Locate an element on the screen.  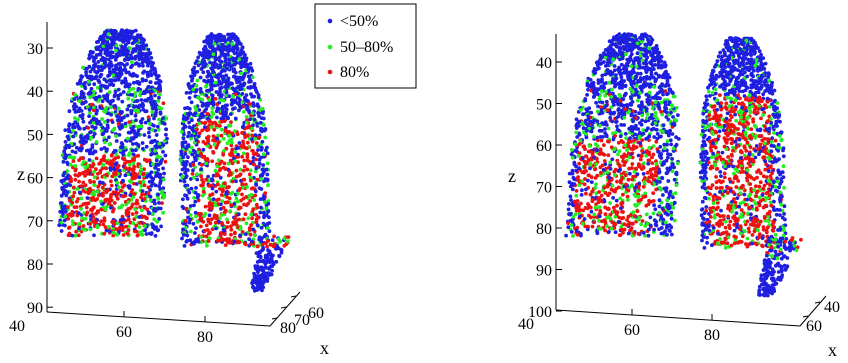
left-y-tick-label: 80 is located at coordinates (288, 328).